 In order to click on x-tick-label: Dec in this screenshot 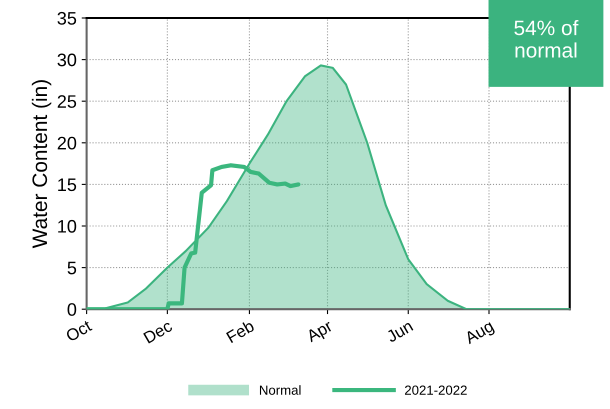, I will do `click(158, 332)`.